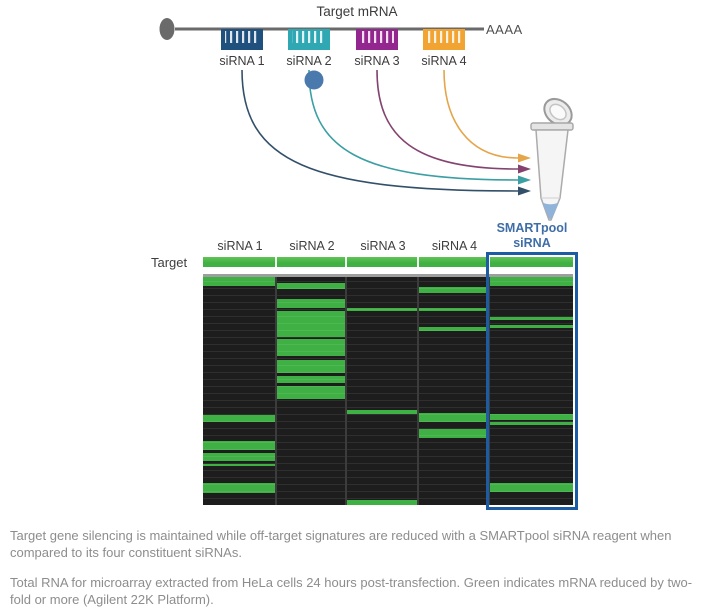 Image resolution: width=721 pixels, height=612 pixels. I want to click on tube-liquid-icon, so click(550, 210).